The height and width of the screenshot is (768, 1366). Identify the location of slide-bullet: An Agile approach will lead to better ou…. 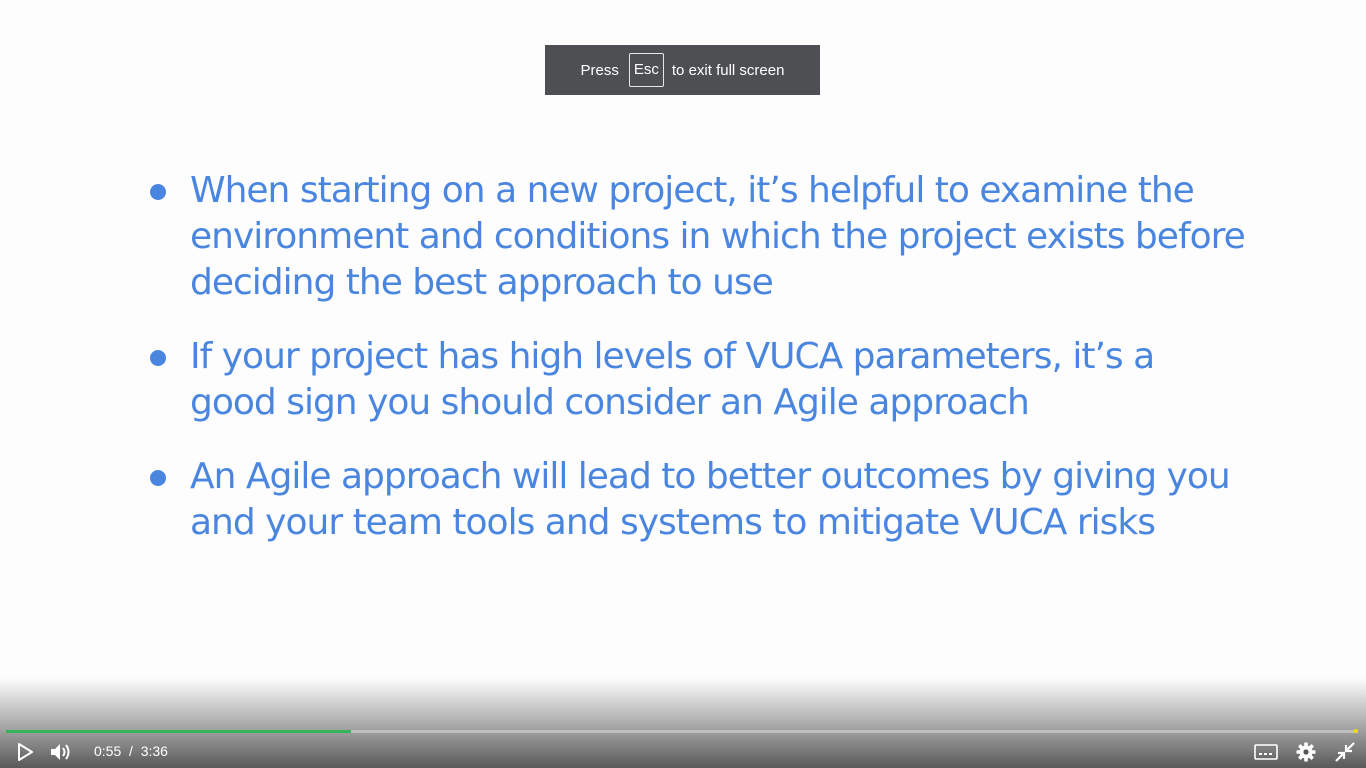
(700, 500).